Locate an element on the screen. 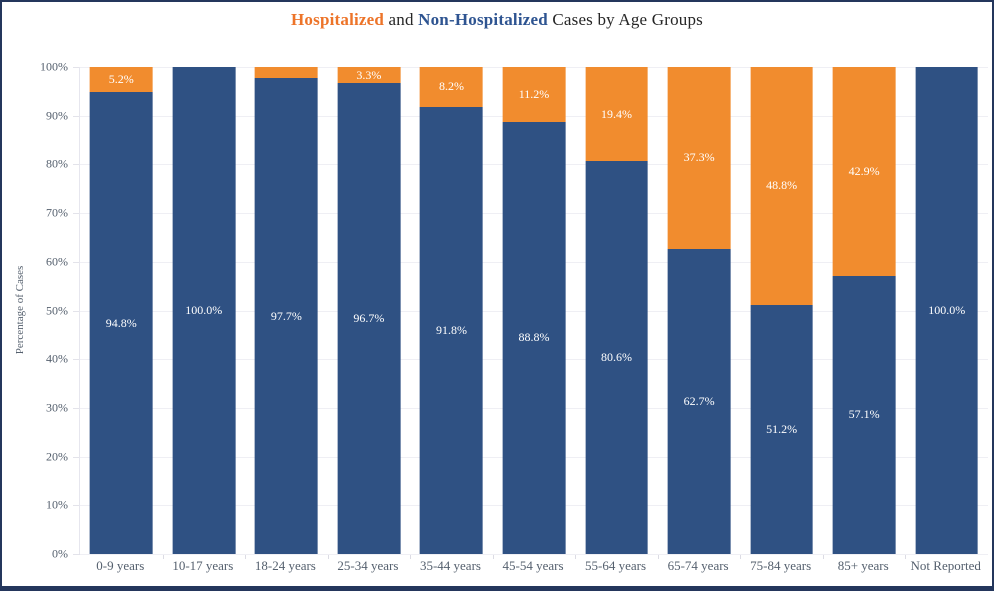 Image resolution: width=994 pixels, height=591 pixels. y-tick-label: 60% is located at coordinates (57, 261).